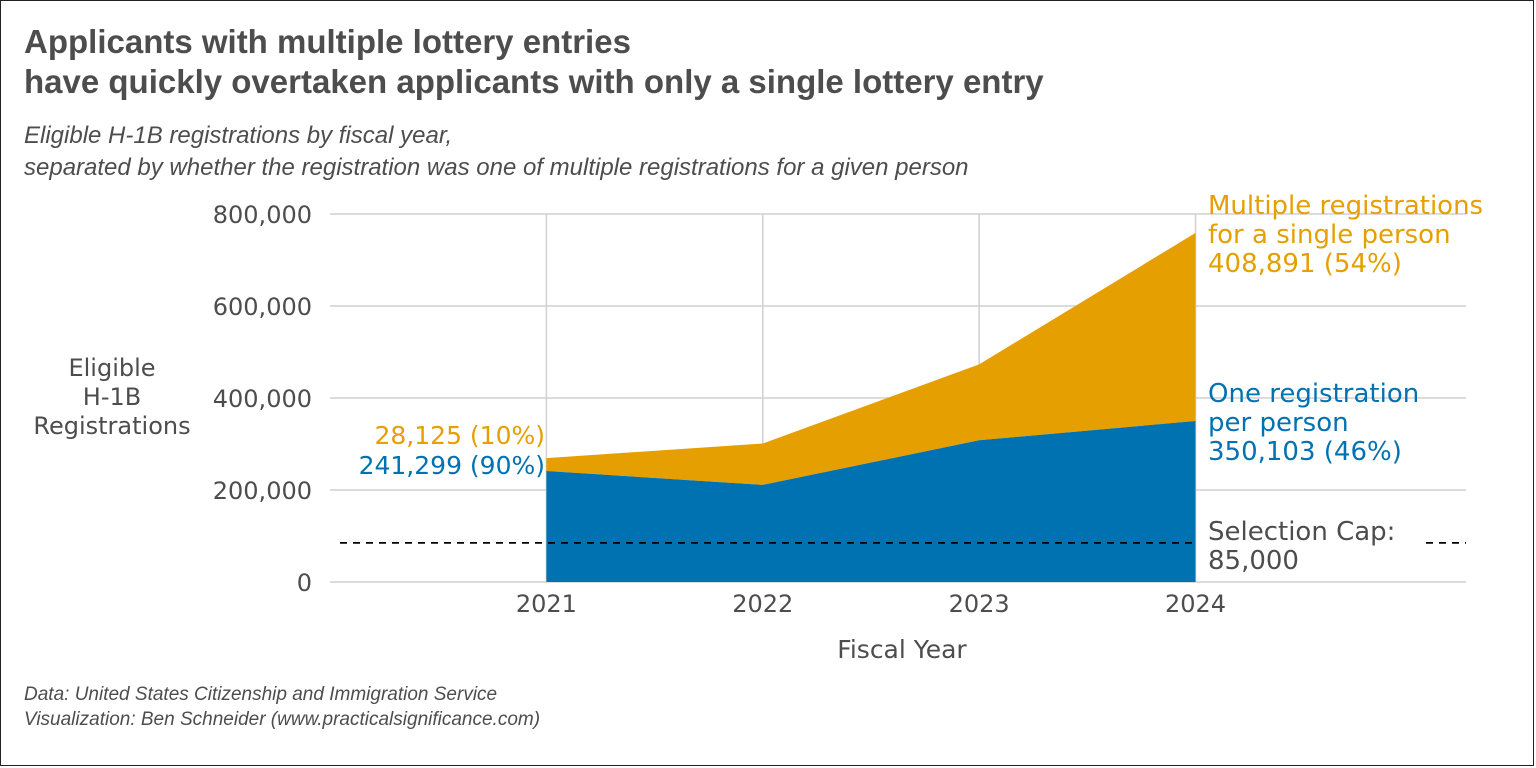  What do you see at coordinates (1305, 264) in the screenshot?
I see `end-label-multiple: 408,891 (54%)` at bounding box center [1305, 264].